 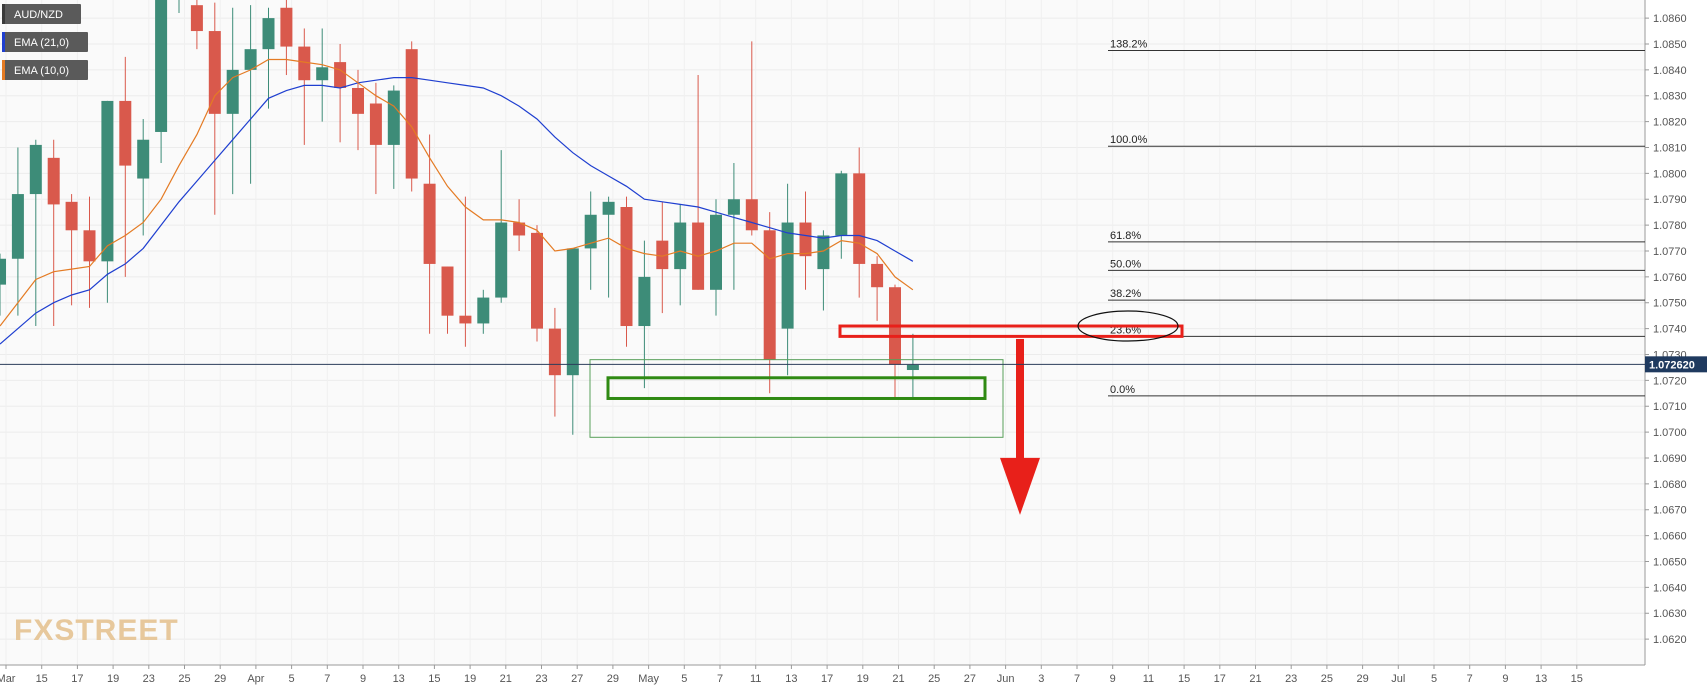 What do you see at coordinates (1670, 200) in the screenshot?
I see `y-tick-label: 1.0790` at bounding box center [1670, 200].